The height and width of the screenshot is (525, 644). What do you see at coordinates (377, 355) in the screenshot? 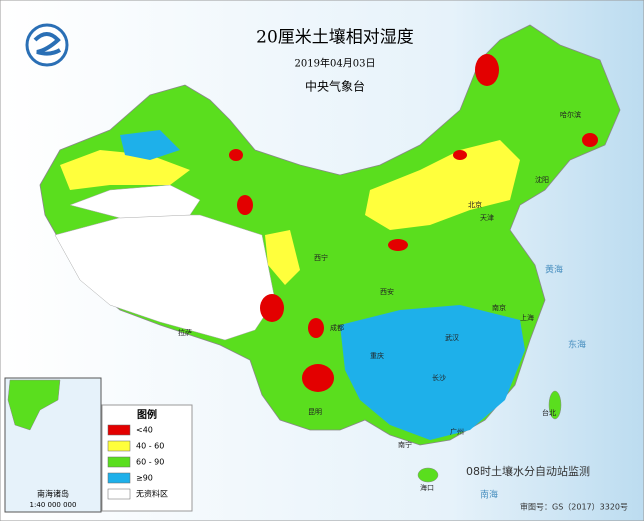
I see `place: 重庆` at bounding box center [377, 355].